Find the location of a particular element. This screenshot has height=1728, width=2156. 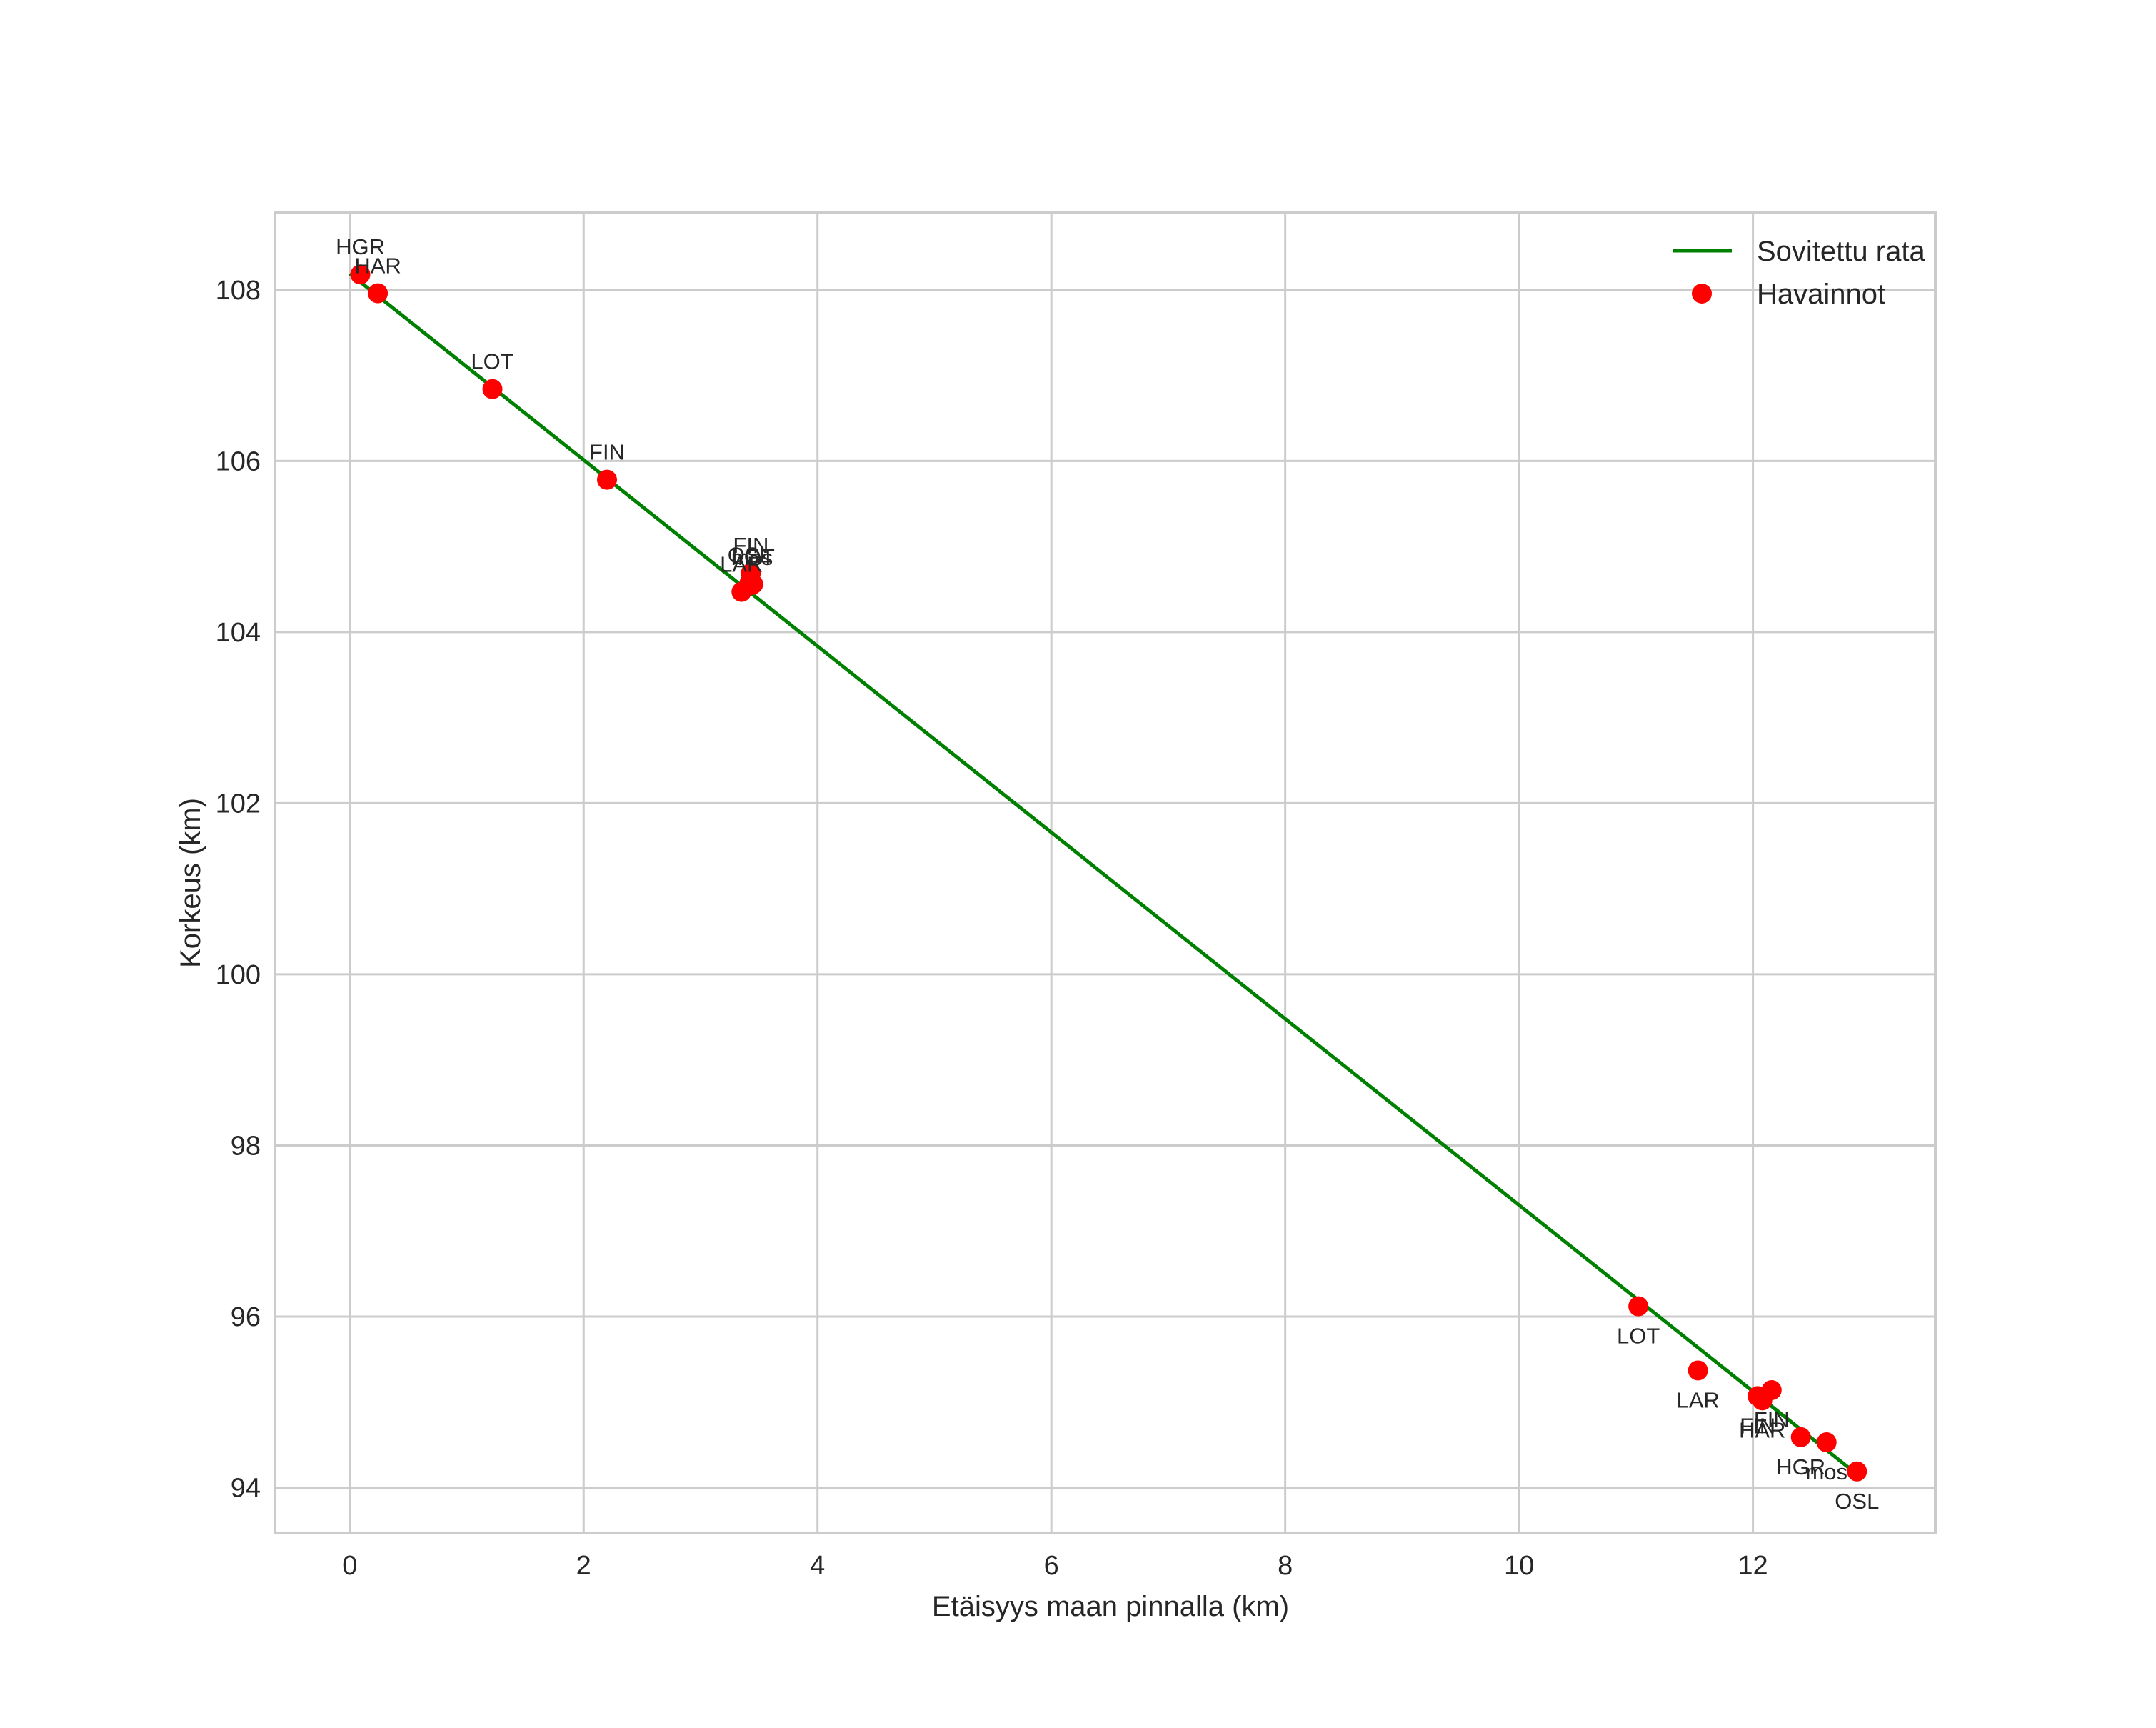

legend-marker-swatch is located at coordinates (1702, 294).